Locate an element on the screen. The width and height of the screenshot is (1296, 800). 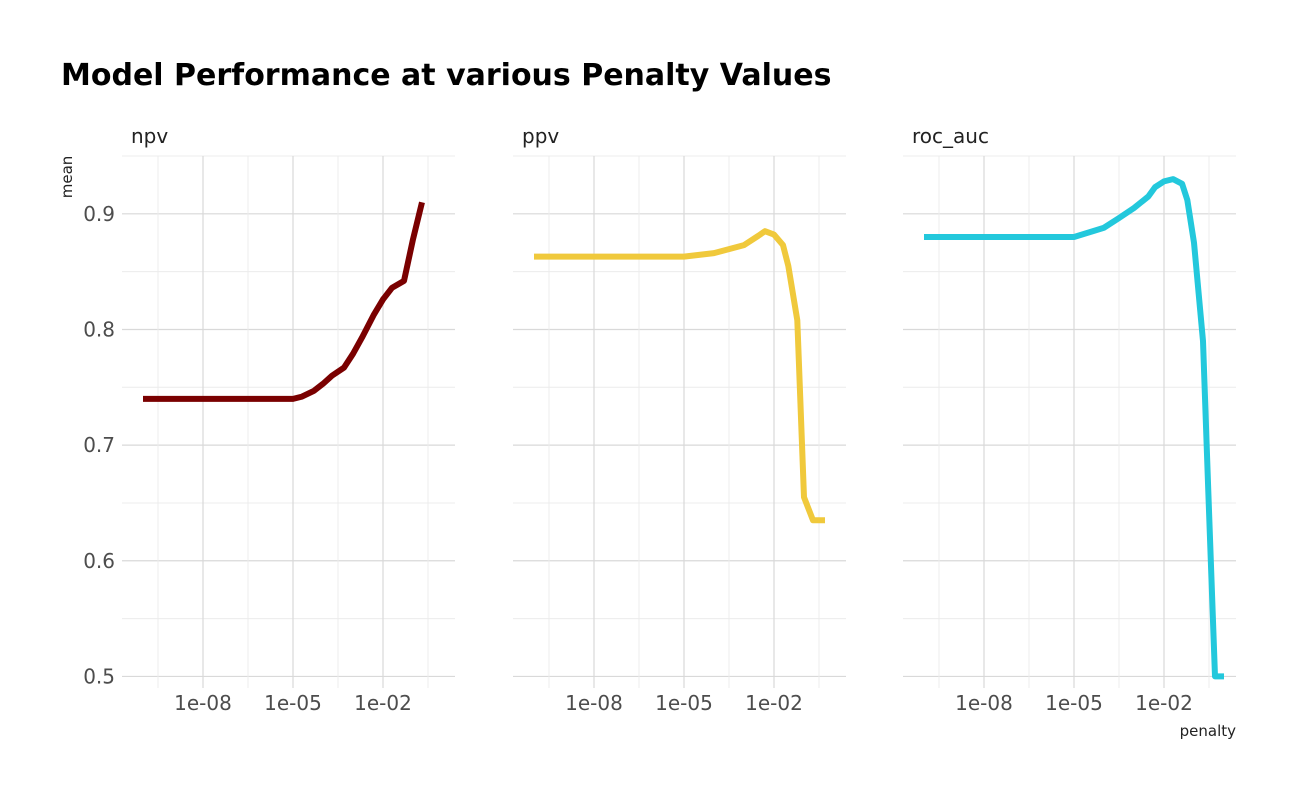
series-line-roc_auc is located at coordinates (1074, 428).